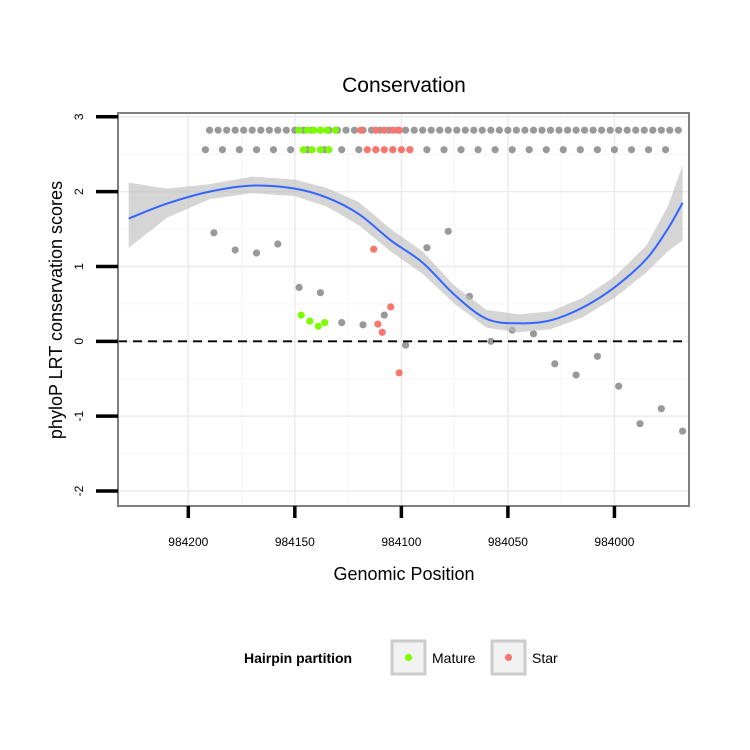 The image size is (750, 750). Describe the element at coordinates (79, 490) in the screenshot. I see `y-tick-label: -2` at that location.